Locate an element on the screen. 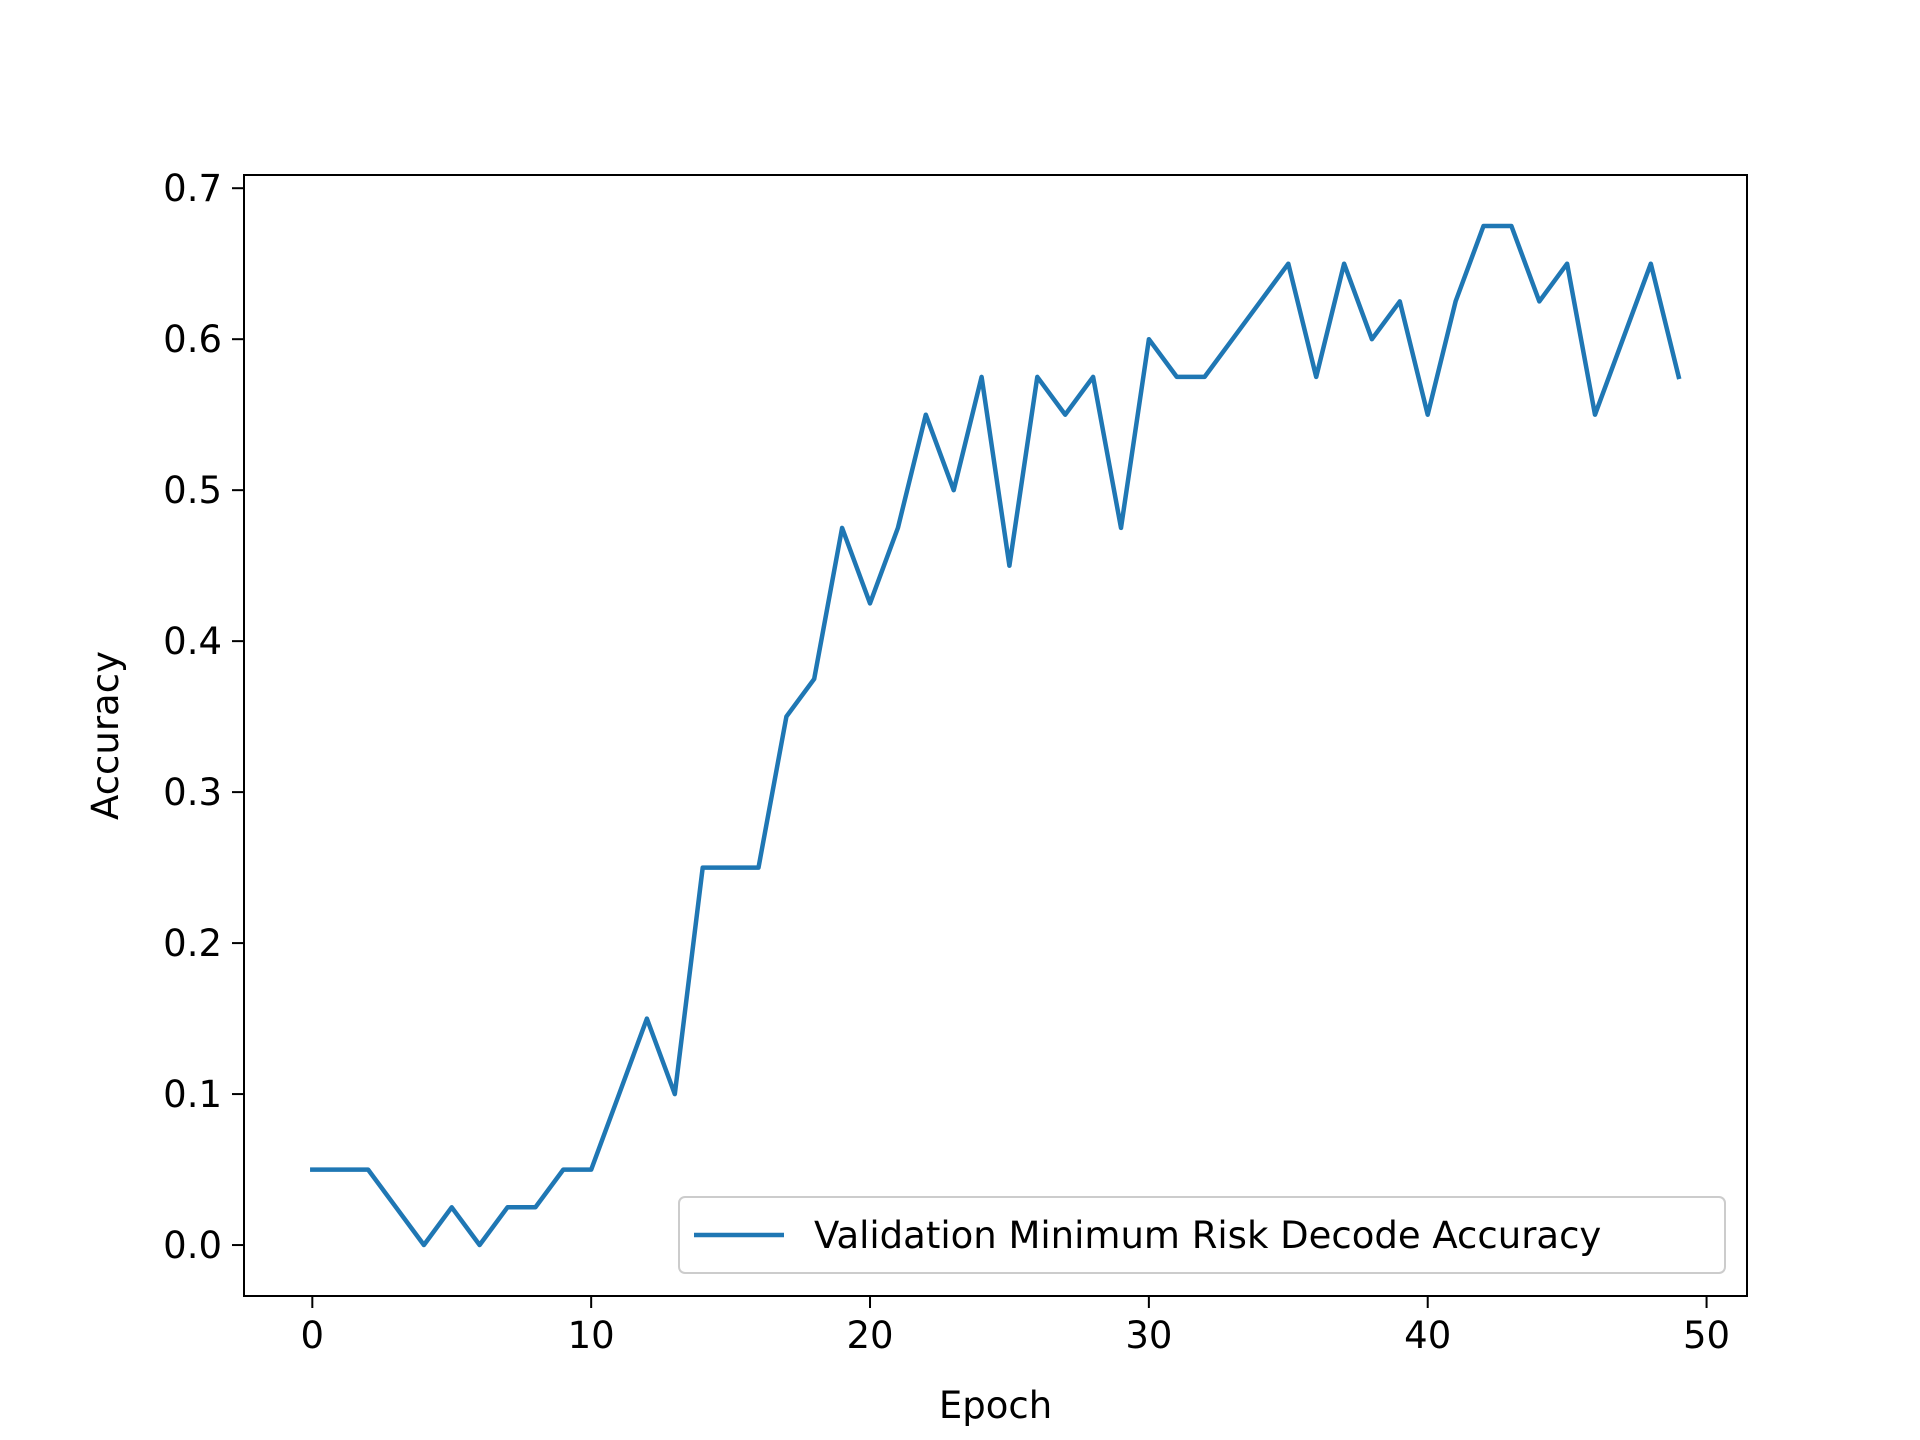  legend: Validation Minimum Risk Decode Accuracy is located at coordinates (1202, 1235).